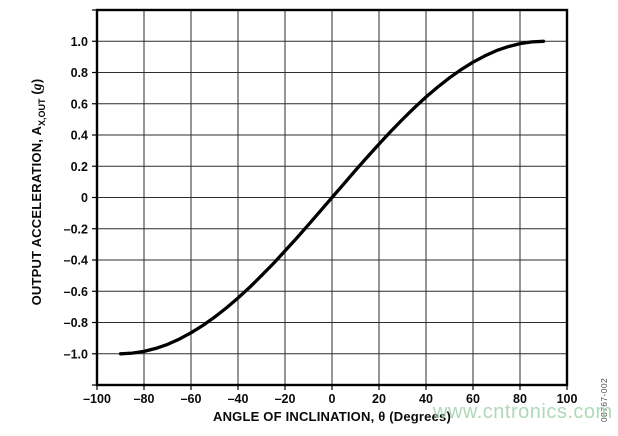  What do you see at coordinates (37, 87) in the screenshot?
I see `y-axis-unit-g: g` at bounding box center [37, 87].